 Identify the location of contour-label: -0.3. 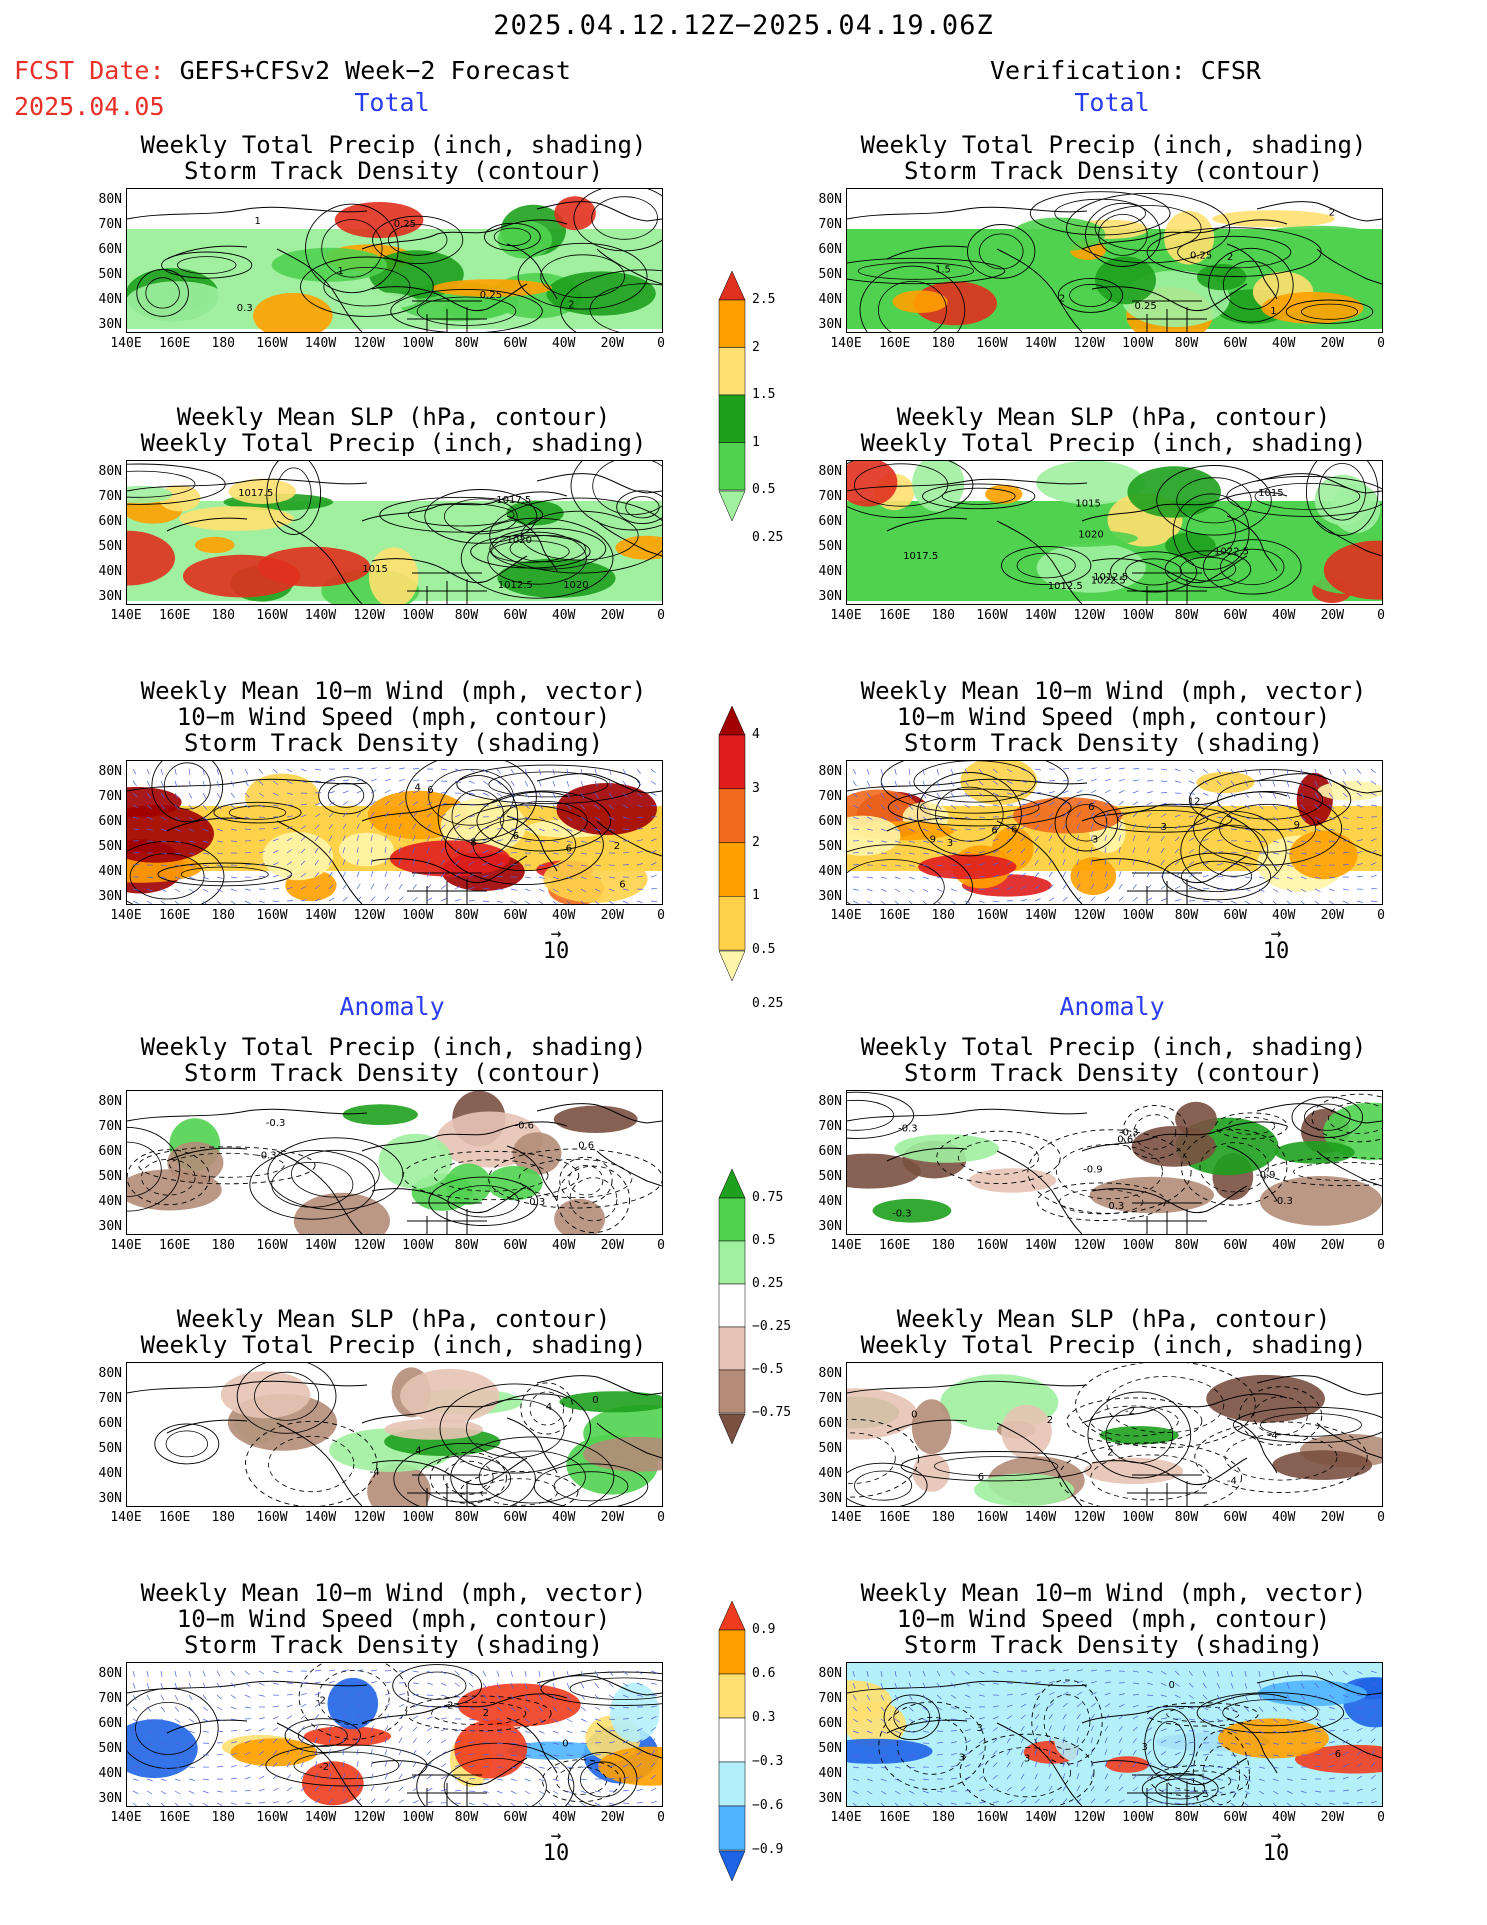
(1129, 1133).